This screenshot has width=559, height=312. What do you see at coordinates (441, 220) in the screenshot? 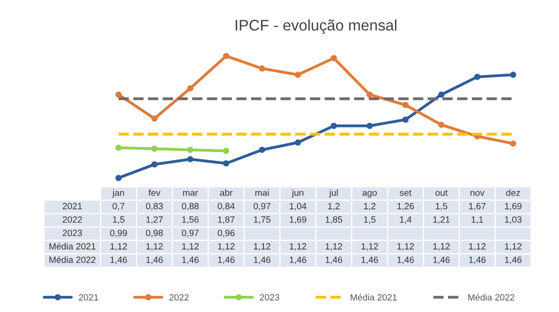
I see `data-label: 1,21` at bounding box center [441, 220].